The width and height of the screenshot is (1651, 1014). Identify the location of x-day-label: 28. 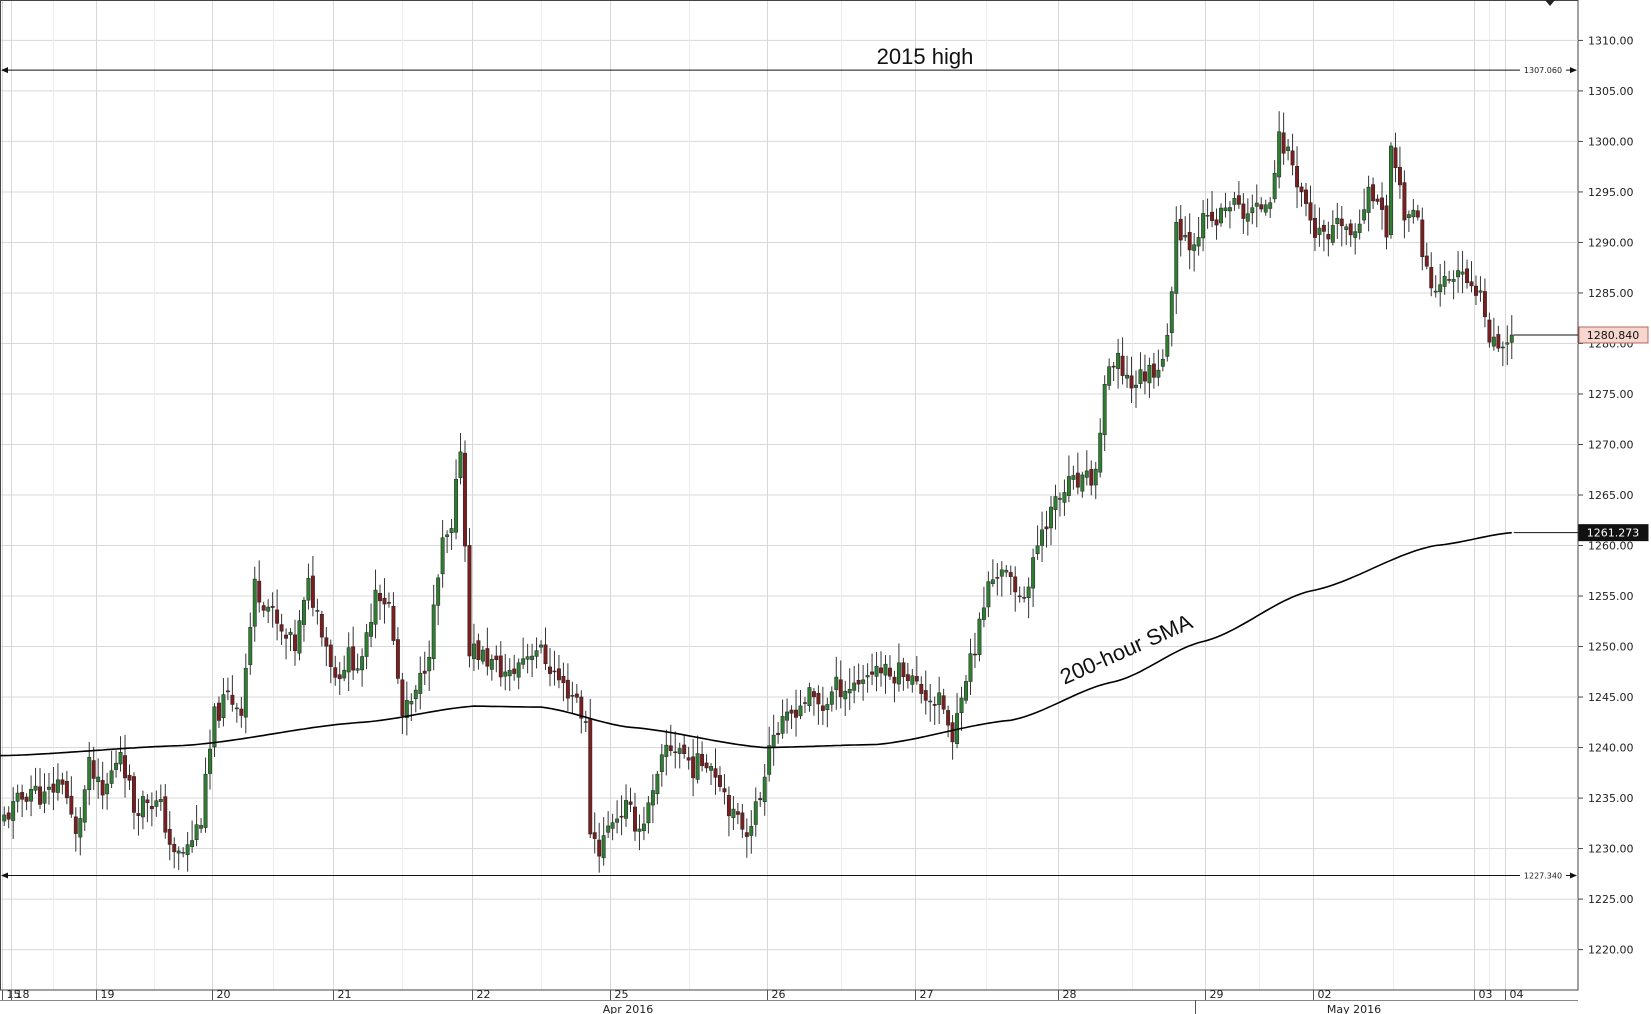
(1070, 994).